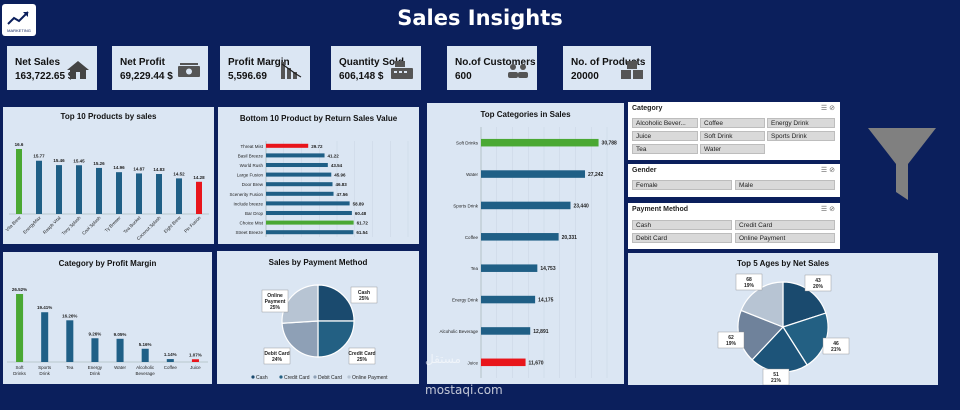  Describe the element at coordinates (376, 68) in the screenshot. I see `kpi-quantity-sold: Quantity Sold 606,148 $` at that location.